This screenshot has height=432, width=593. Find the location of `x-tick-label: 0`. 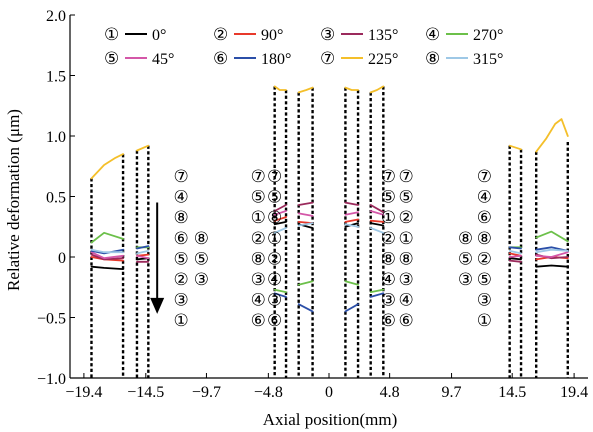

x-tick-label: 0 is located at coordinates (329, 392).